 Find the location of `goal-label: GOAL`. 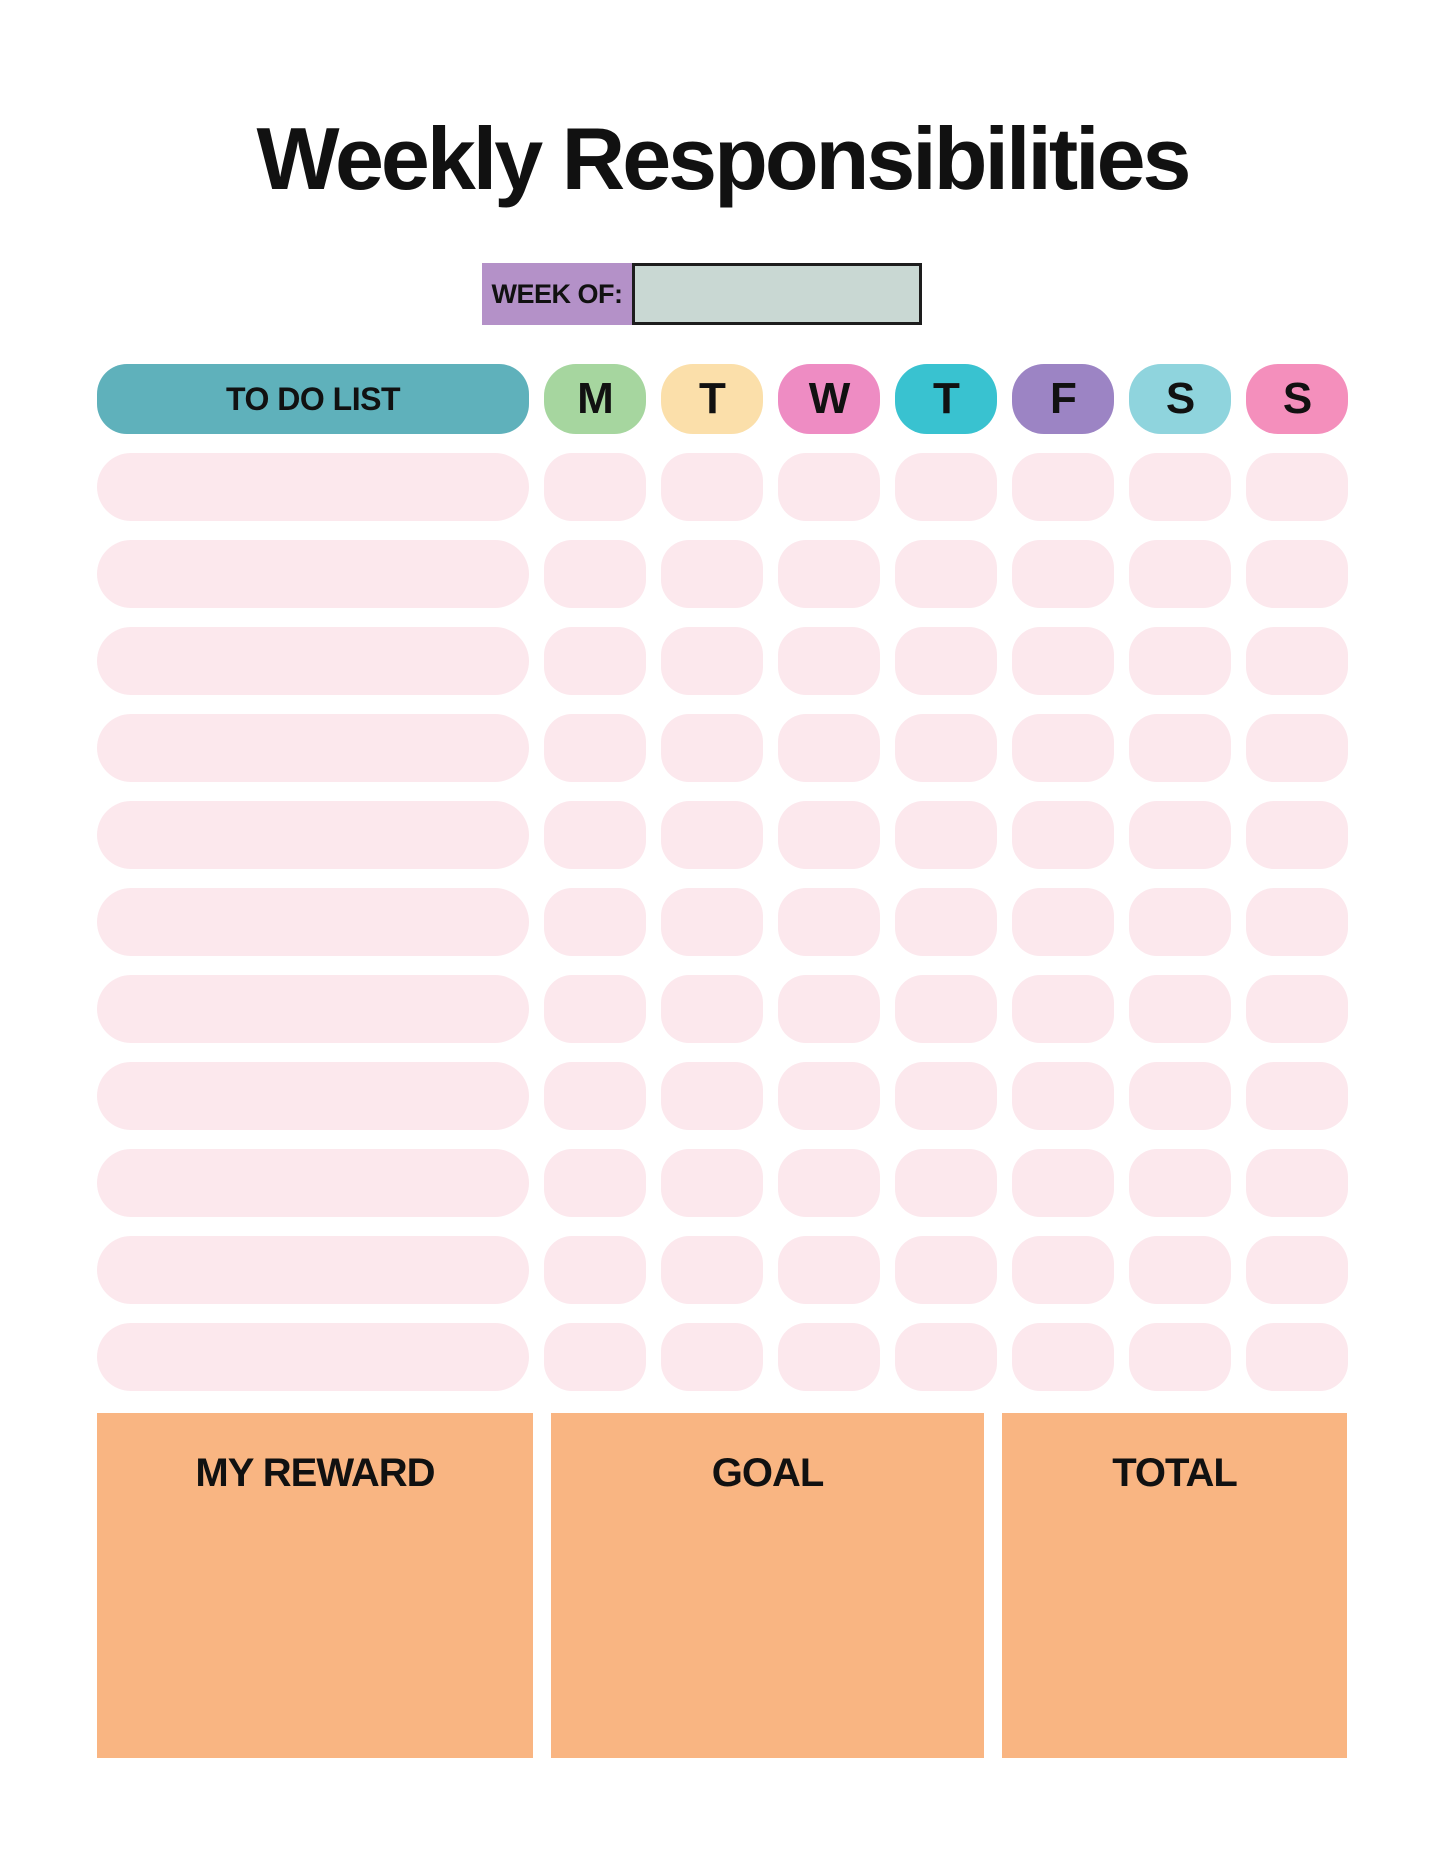

goal-label: GOAL is located at coordinates (768, 1473).